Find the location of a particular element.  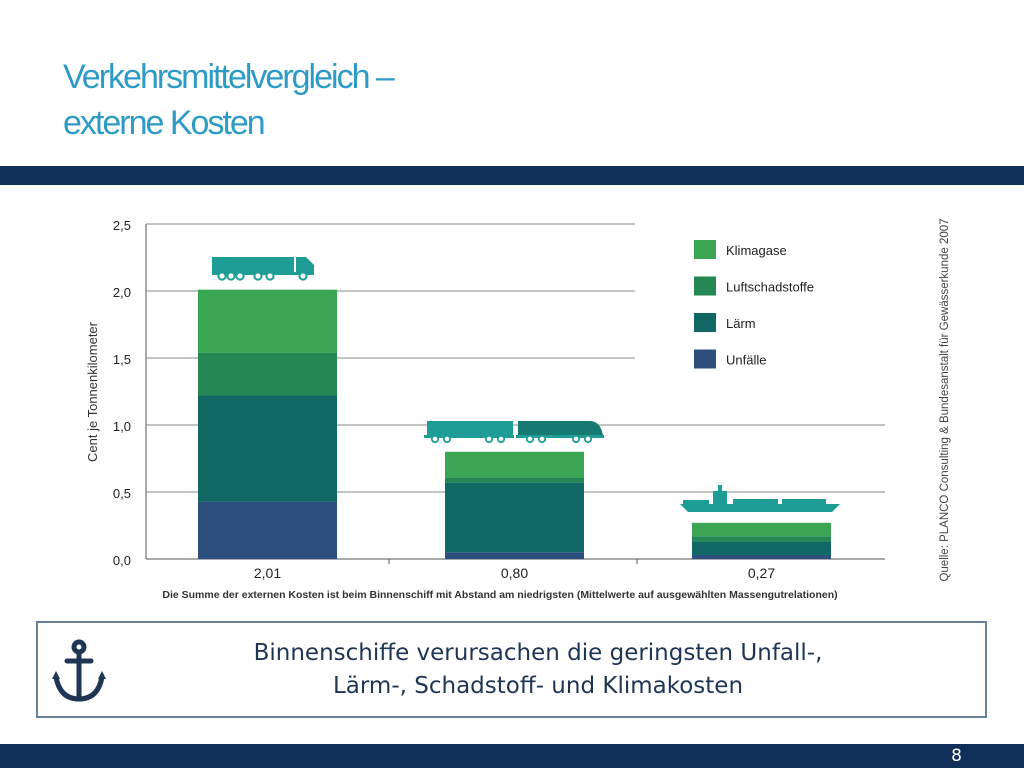

x-category-label: 2,01 is located at coordinates (267, 573).